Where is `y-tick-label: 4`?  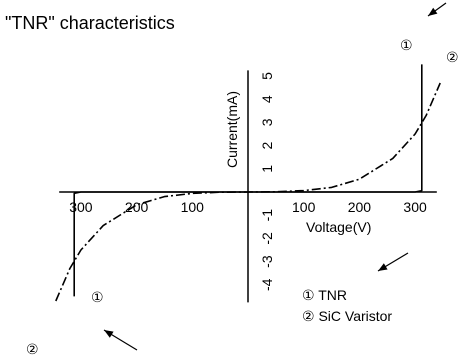 y-tick-label: 4 is located at coordinates (267, 99).